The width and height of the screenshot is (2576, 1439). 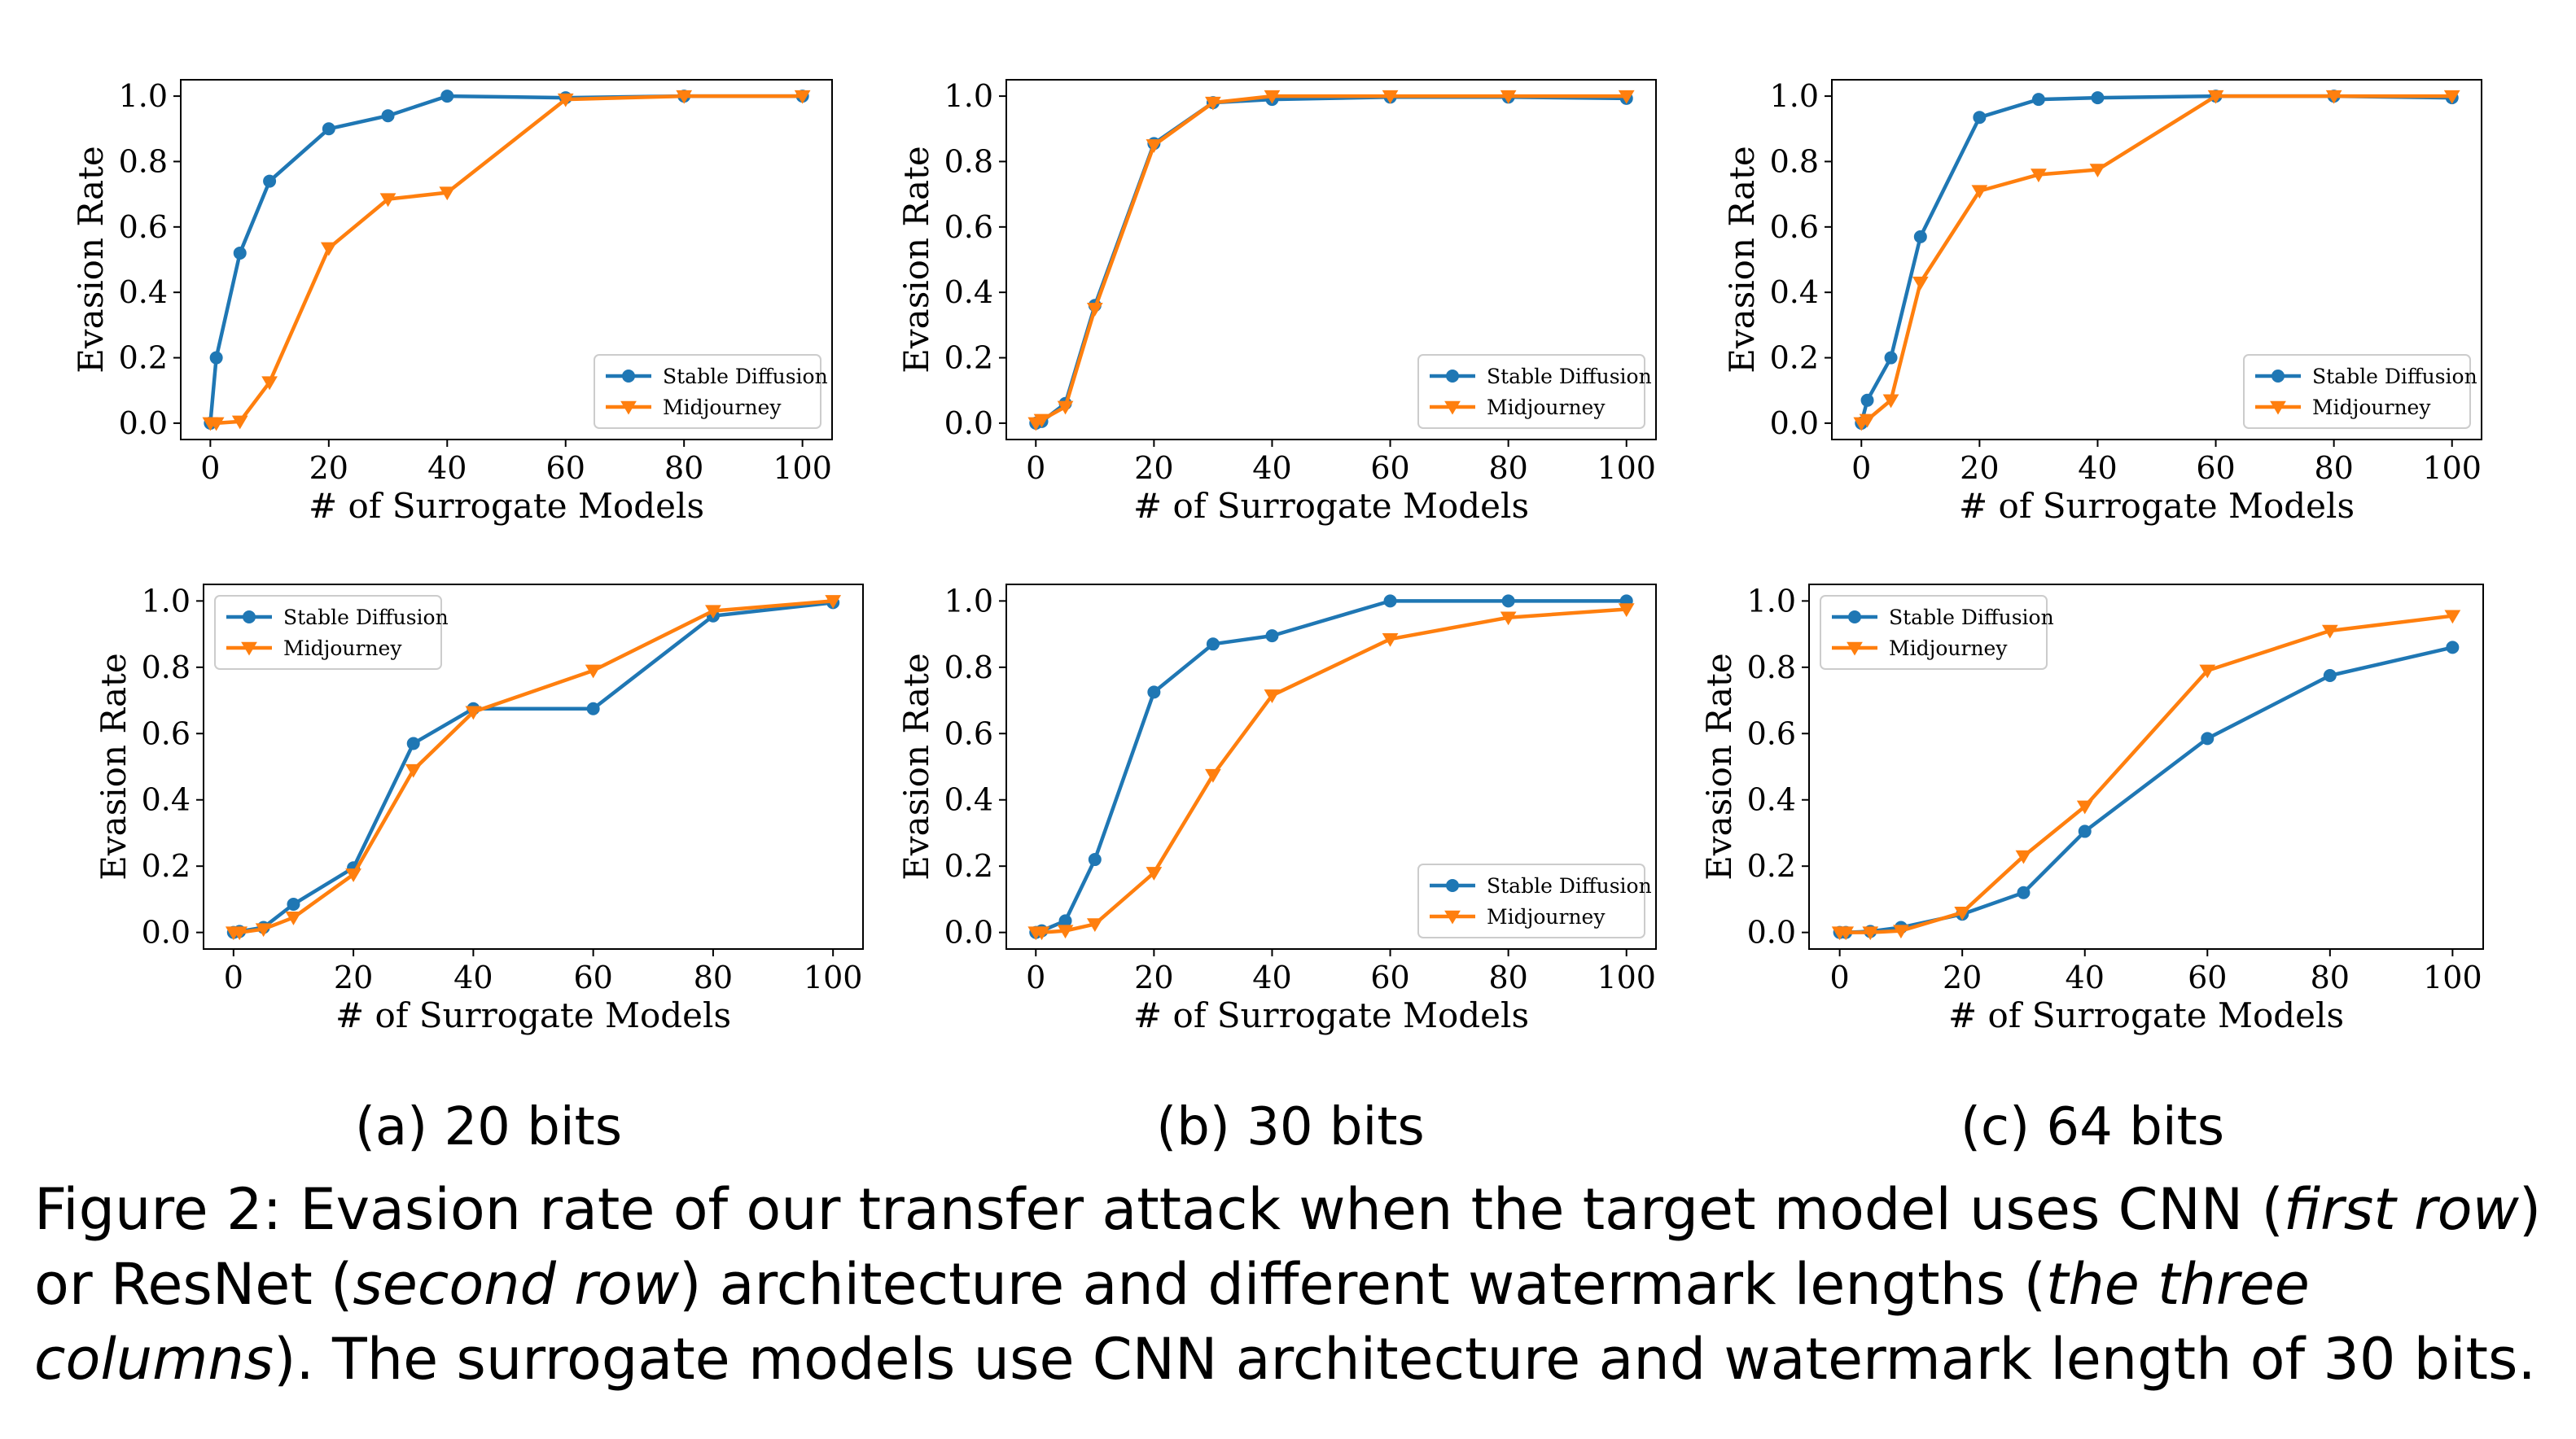 I want to click on subfigure-label-a: (a) 20 bits, so click(x=488, y=1127).